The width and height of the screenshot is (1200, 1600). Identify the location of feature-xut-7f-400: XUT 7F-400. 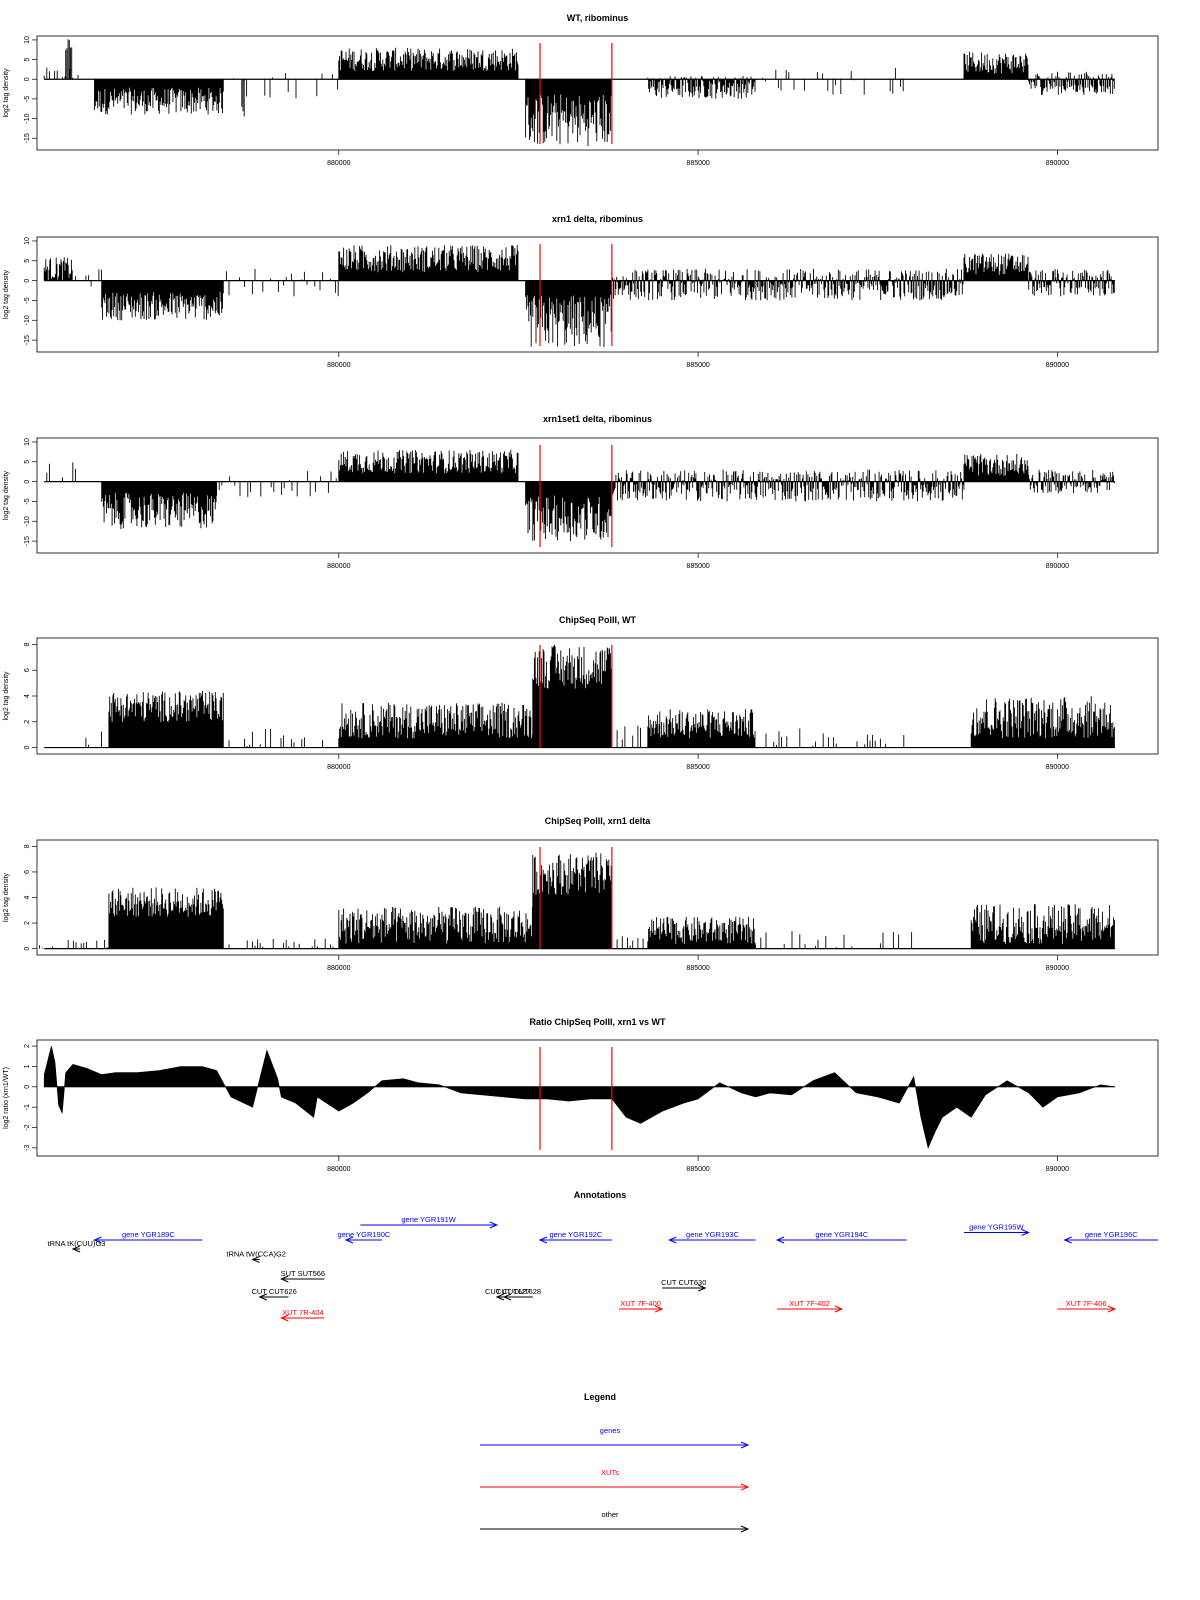
(641, 1306).